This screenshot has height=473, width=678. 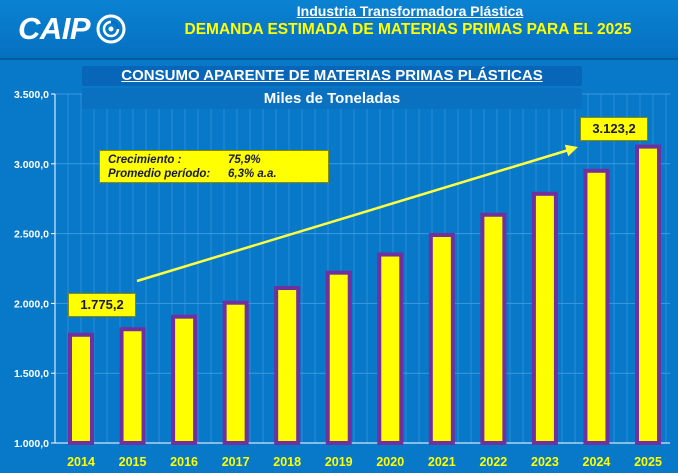 I want to click on bar-2024, so click(x=596, y=306).